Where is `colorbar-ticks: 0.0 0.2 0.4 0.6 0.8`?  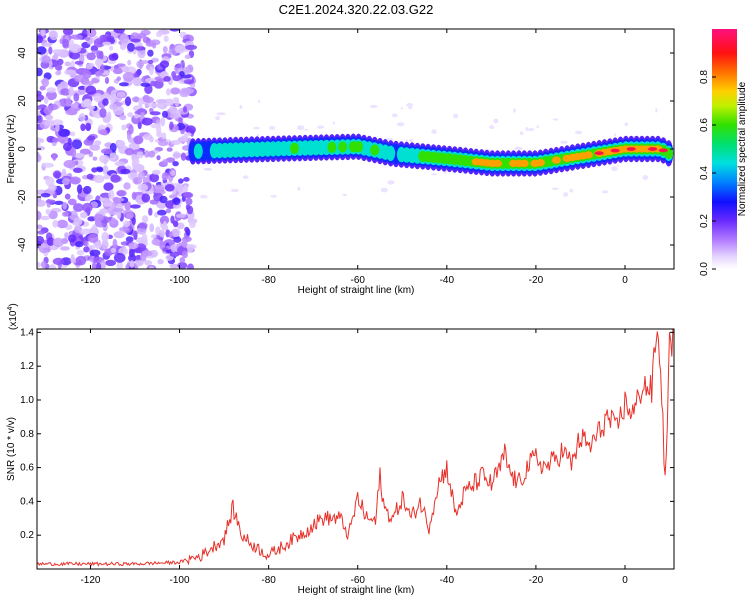 colorbar-ticks: 0.0 0.2 0.4 0.6 0.8 is located at coordinates (707, 173).